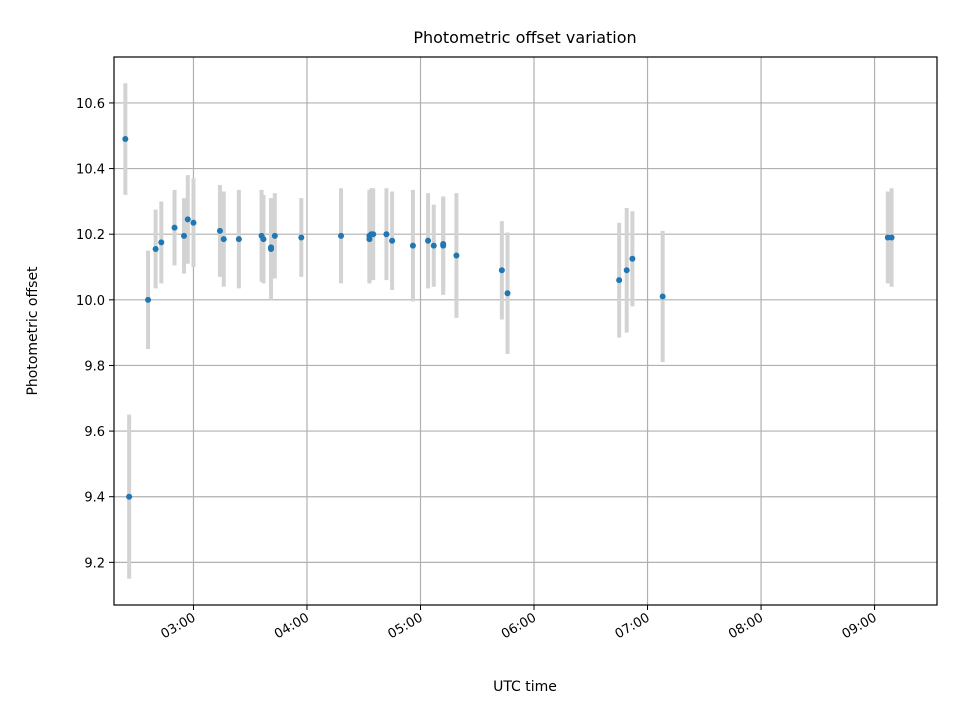  What do you see at coordinates (94, 563) in the screenshot?
I see `y-tick-label: 9.2` at bounding box center [94, 563].